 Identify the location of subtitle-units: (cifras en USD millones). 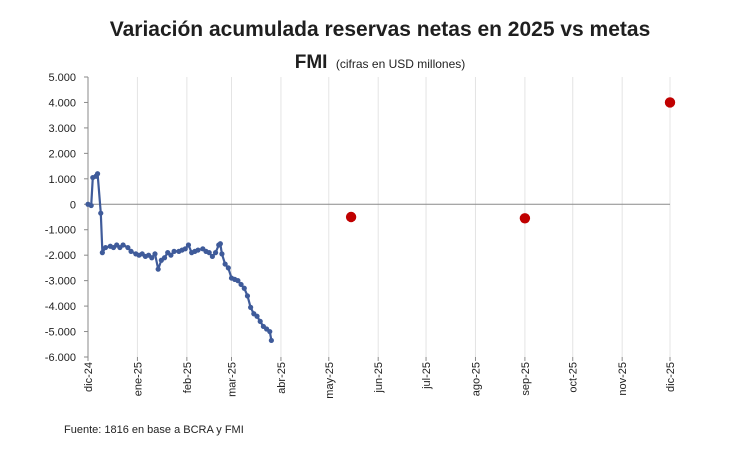
(400, 64).